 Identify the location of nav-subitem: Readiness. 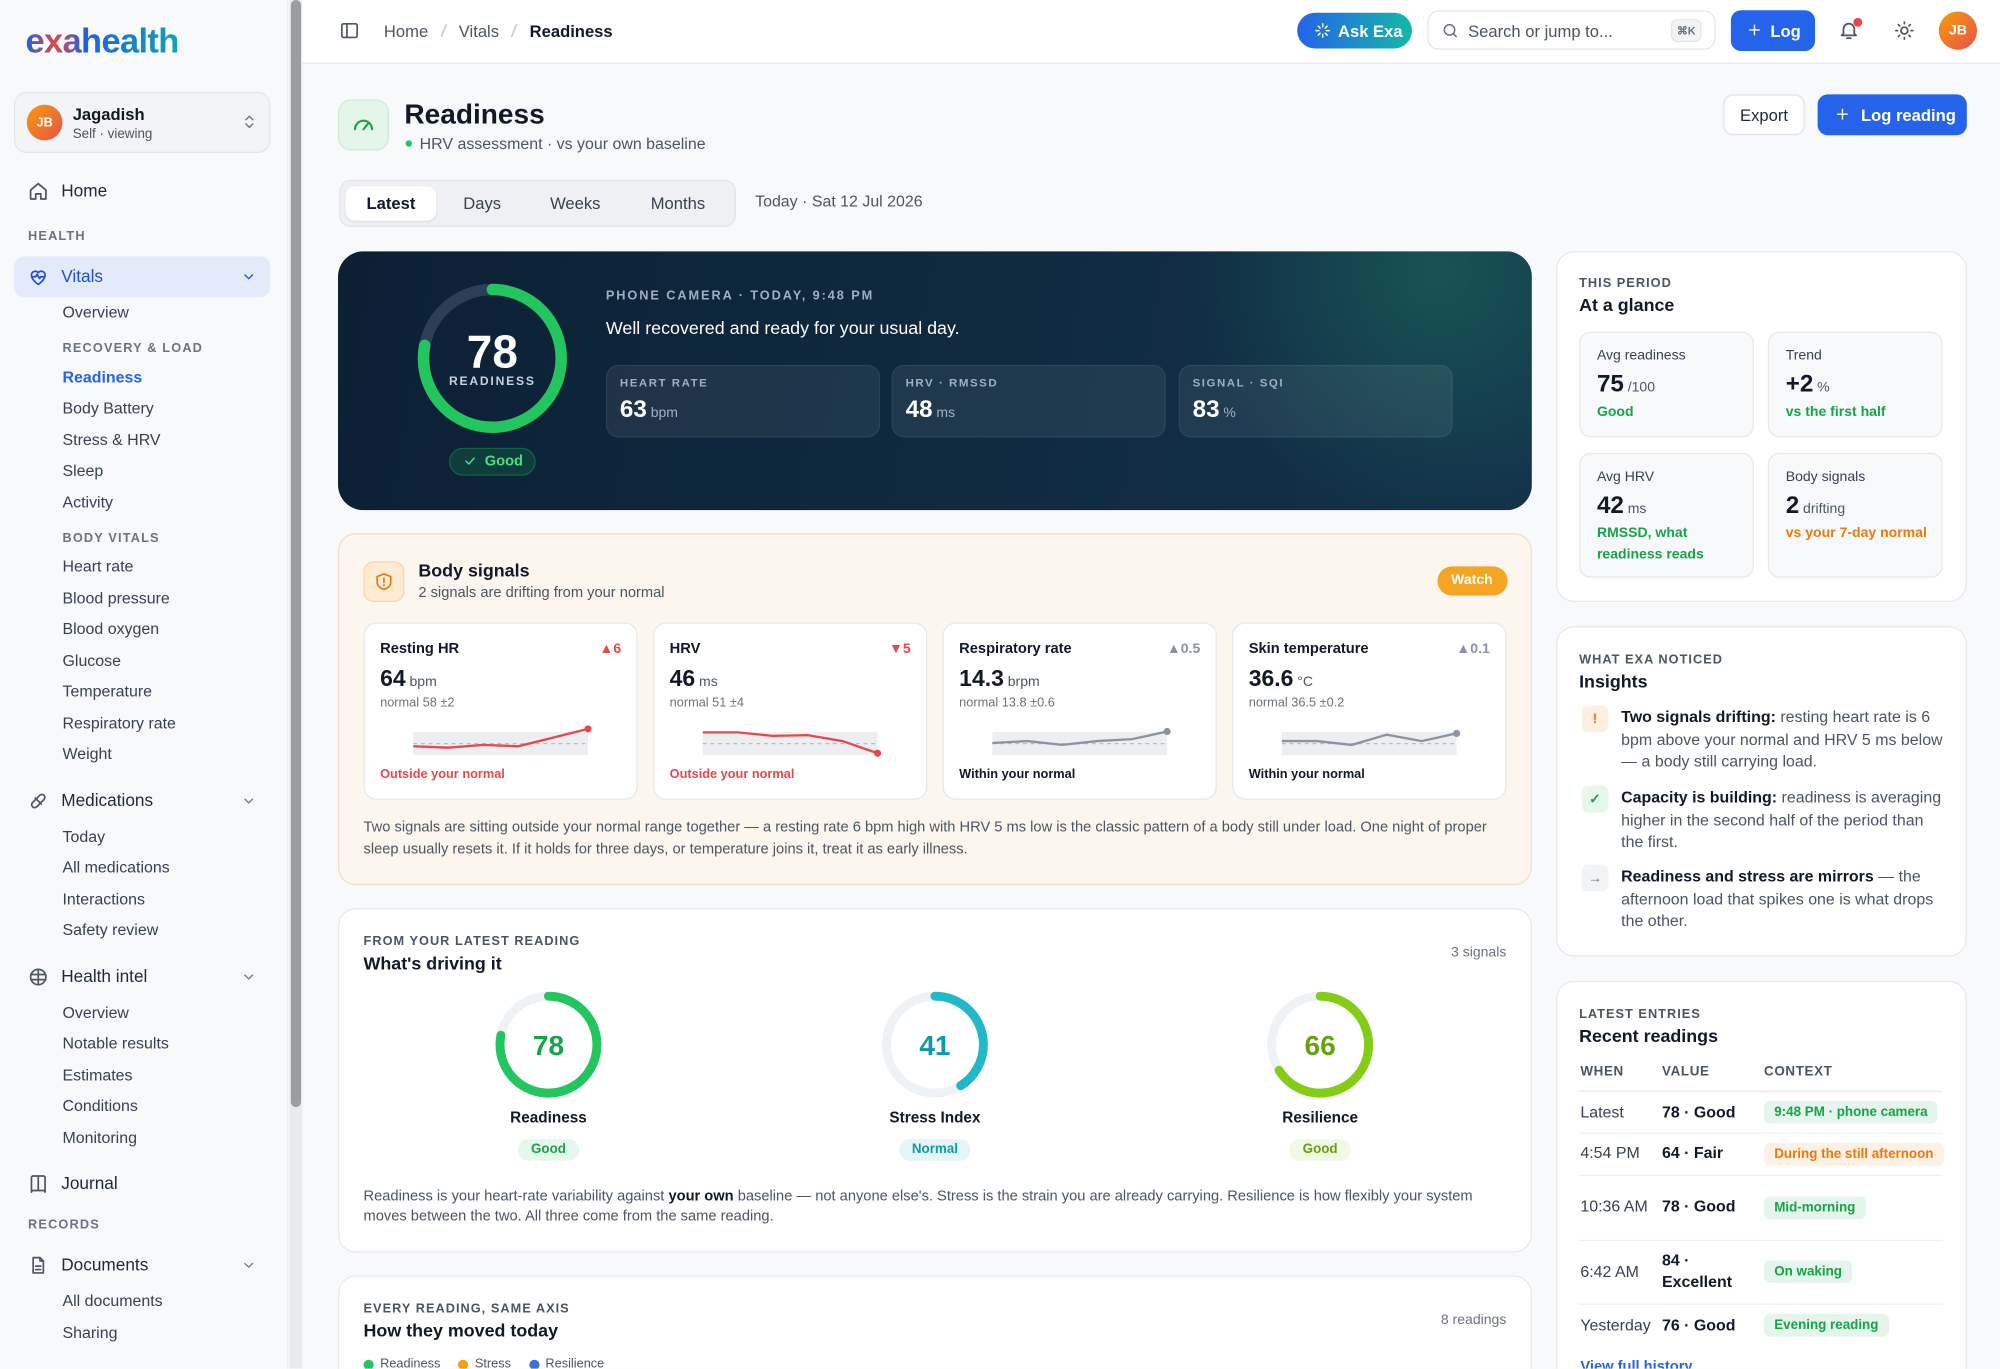
(102, 377).